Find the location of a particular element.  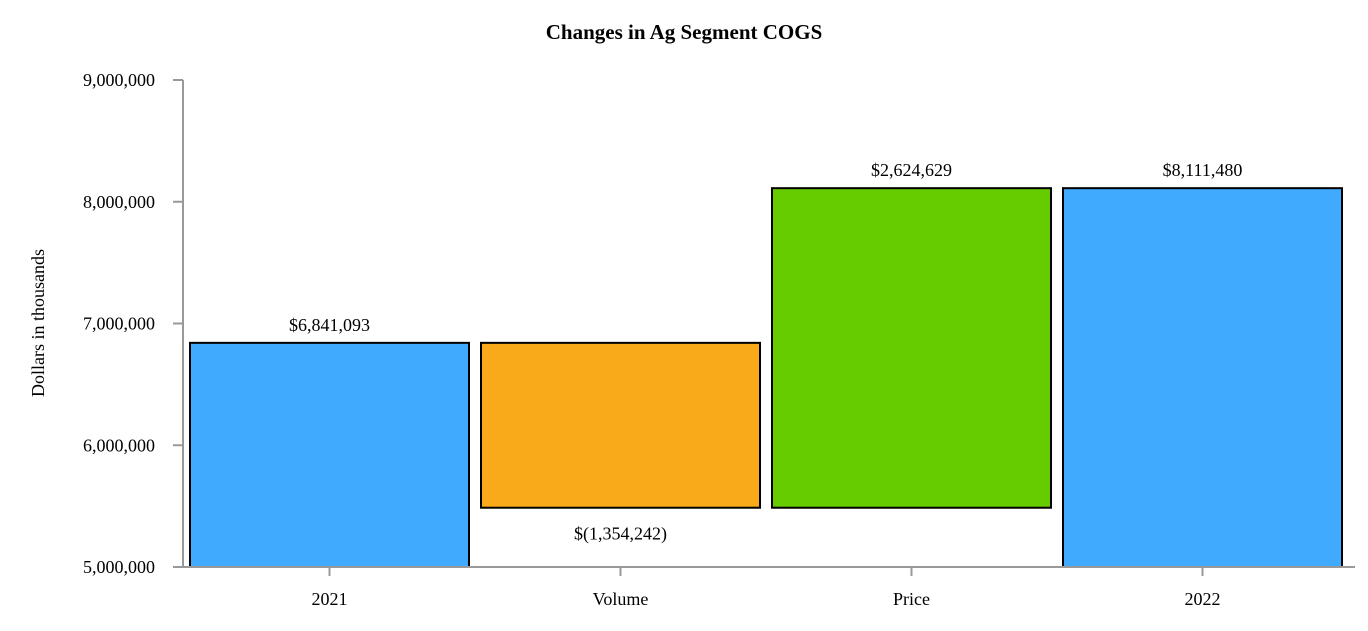

y-tick-label: 5,000,000 is located at coordinates (119, 567).